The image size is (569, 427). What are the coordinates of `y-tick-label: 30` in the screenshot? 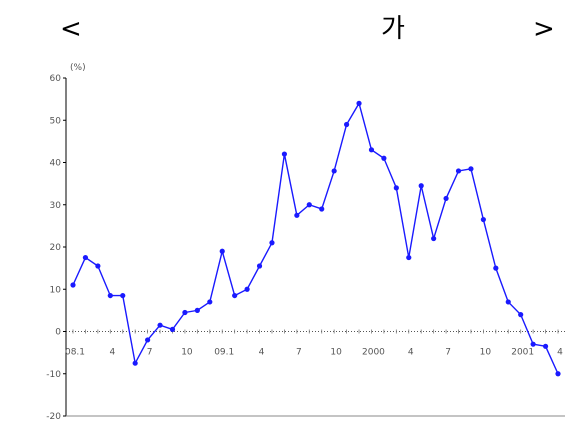 It's located at (56, 206).